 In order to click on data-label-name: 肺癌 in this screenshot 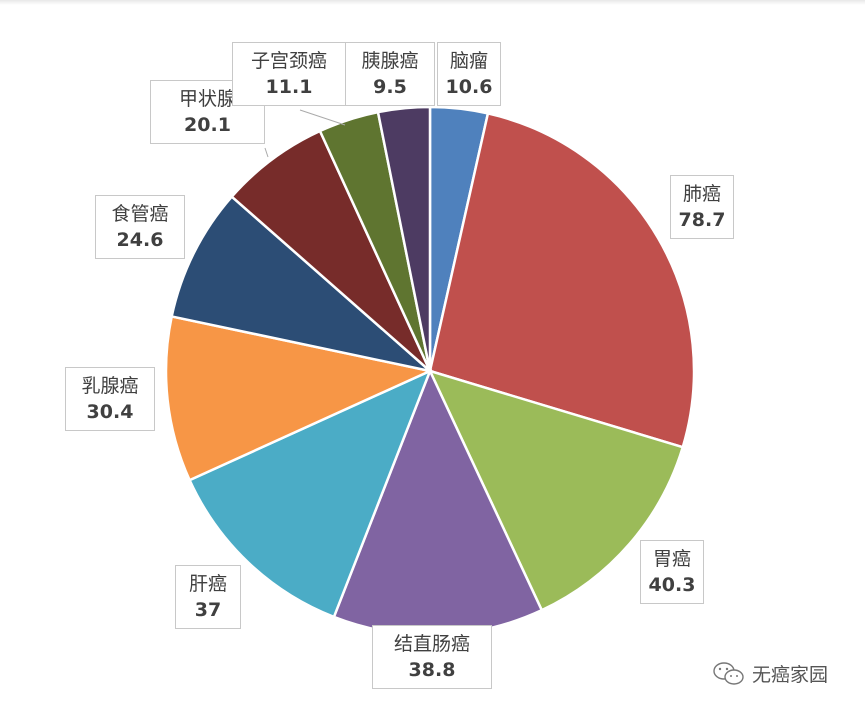, I will do `click(701, 194)`.